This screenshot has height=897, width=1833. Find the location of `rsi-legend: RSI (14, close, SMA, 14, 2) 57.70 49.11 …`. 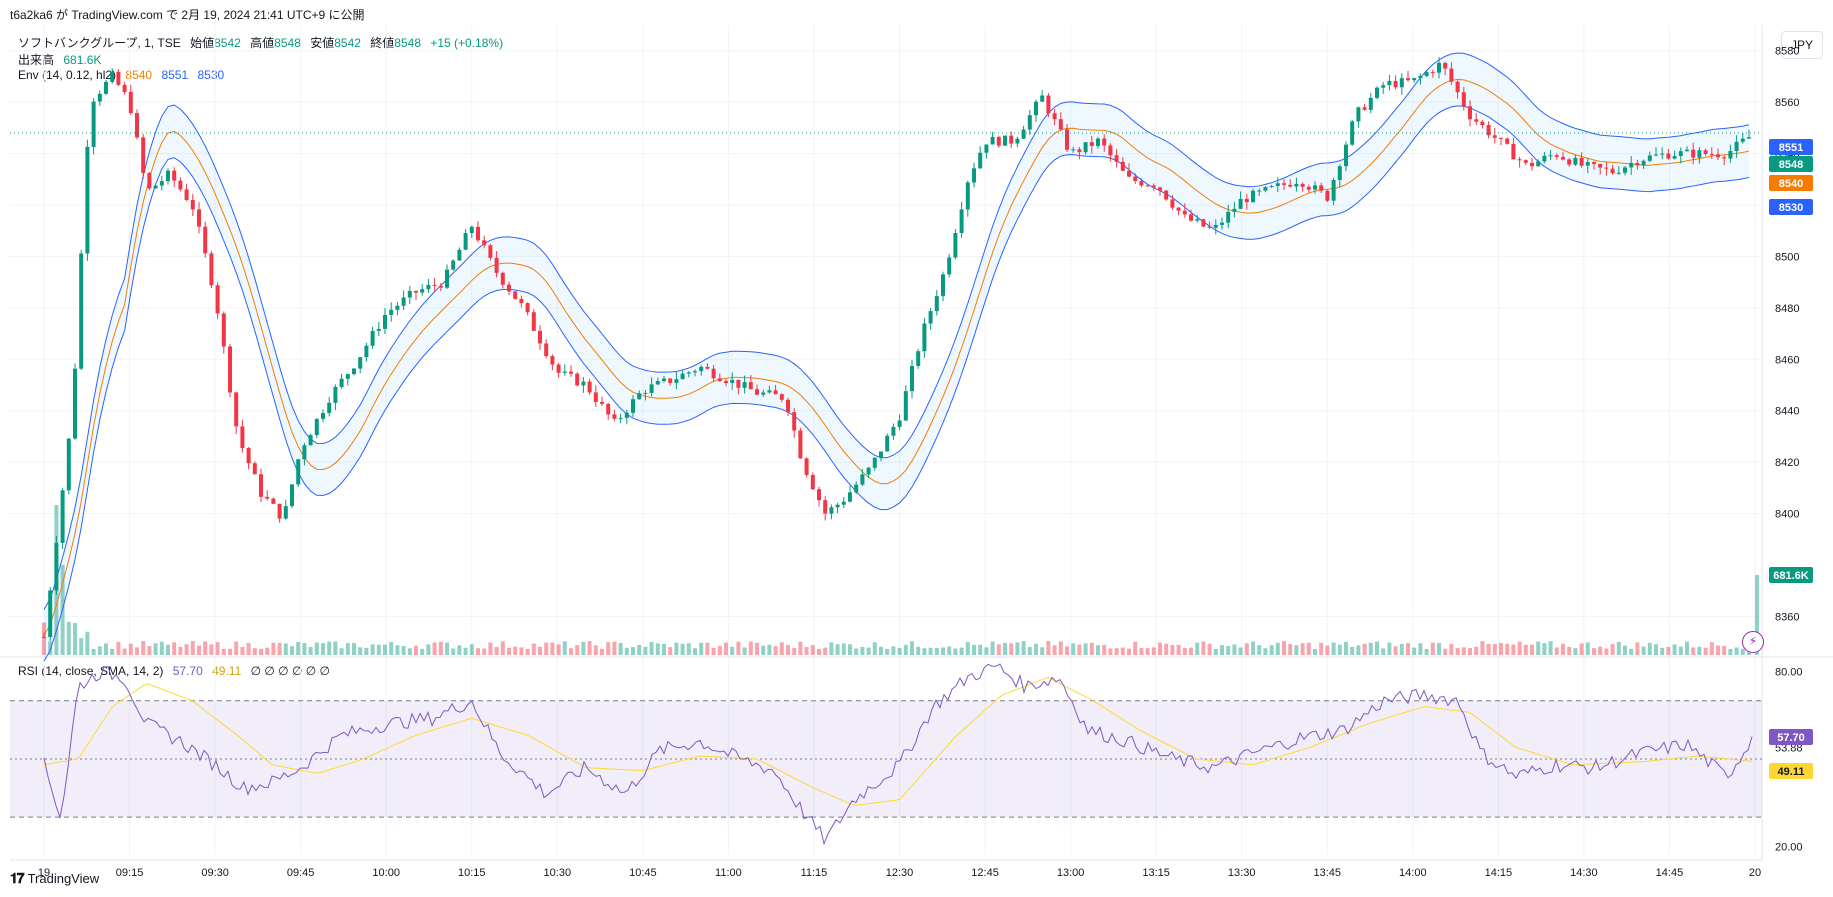

rsi-legend: RSI (14, close, SMA, 14, 2) 57.70 49.11 … is located at coordinates (177, 671).